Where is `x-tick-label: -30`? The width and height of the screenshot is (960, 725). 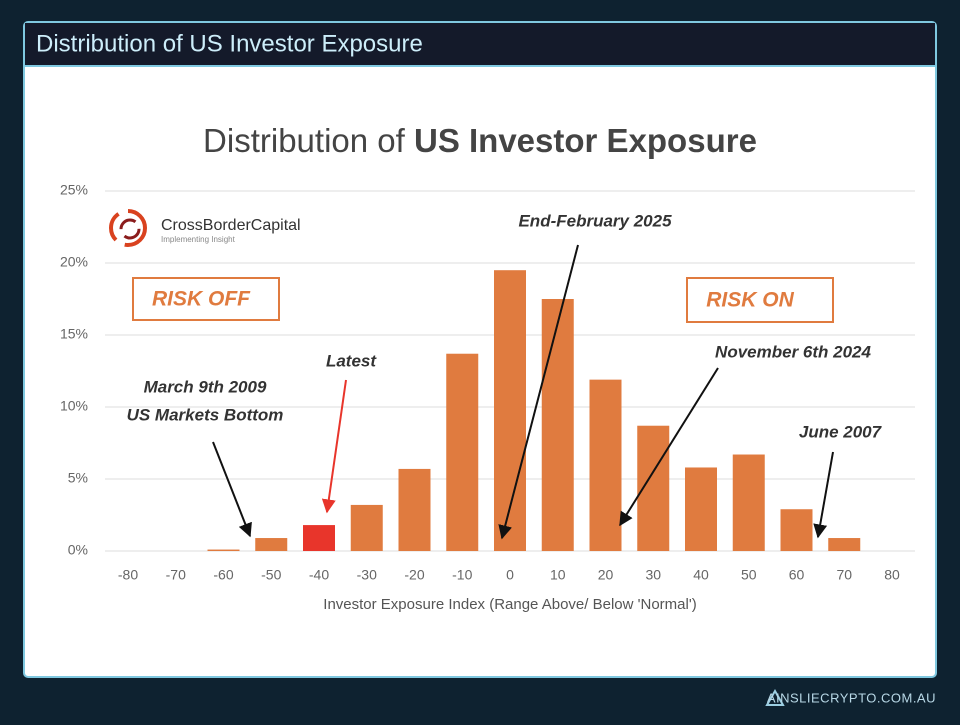
x-tick-label: -30 is located at coordinates (367, 575).